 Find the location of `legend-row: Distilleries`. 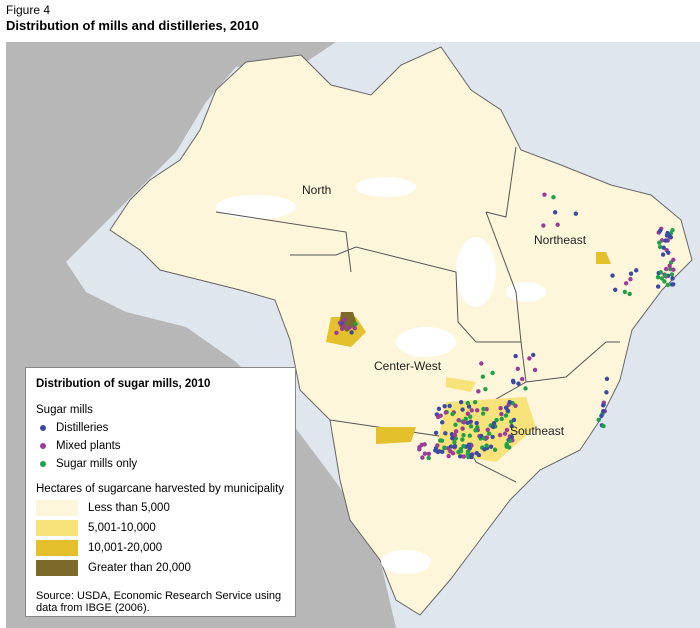

legend-row: Distilleries is located at coordinates (160, 428).